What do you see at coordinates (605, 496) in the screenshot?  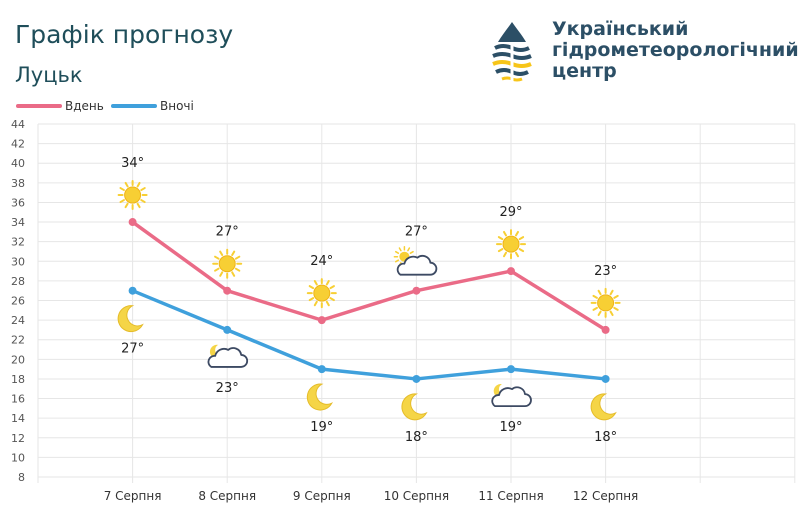 I see `x-tick-label: 12 Серпня` at bounding box center [605, 496].